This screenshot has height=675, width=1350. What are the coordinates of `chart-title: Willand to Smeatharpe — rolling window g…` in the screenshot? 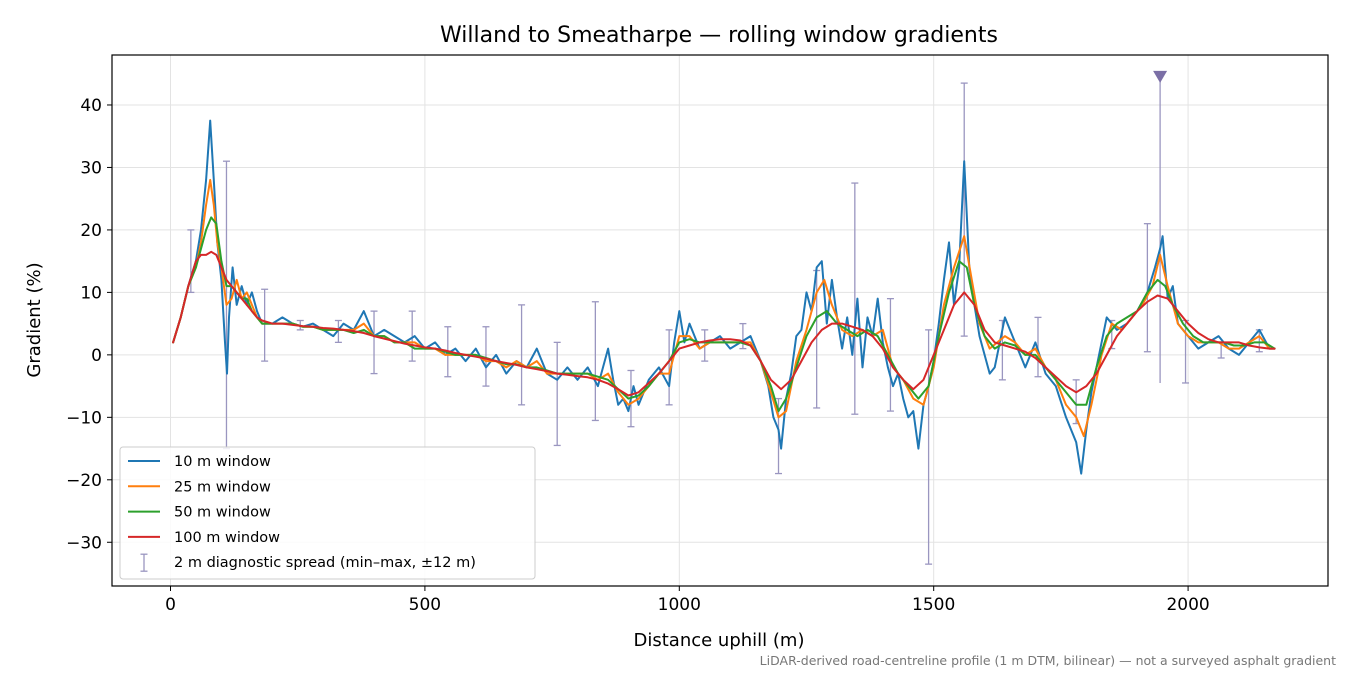 It's located at (719, 35).